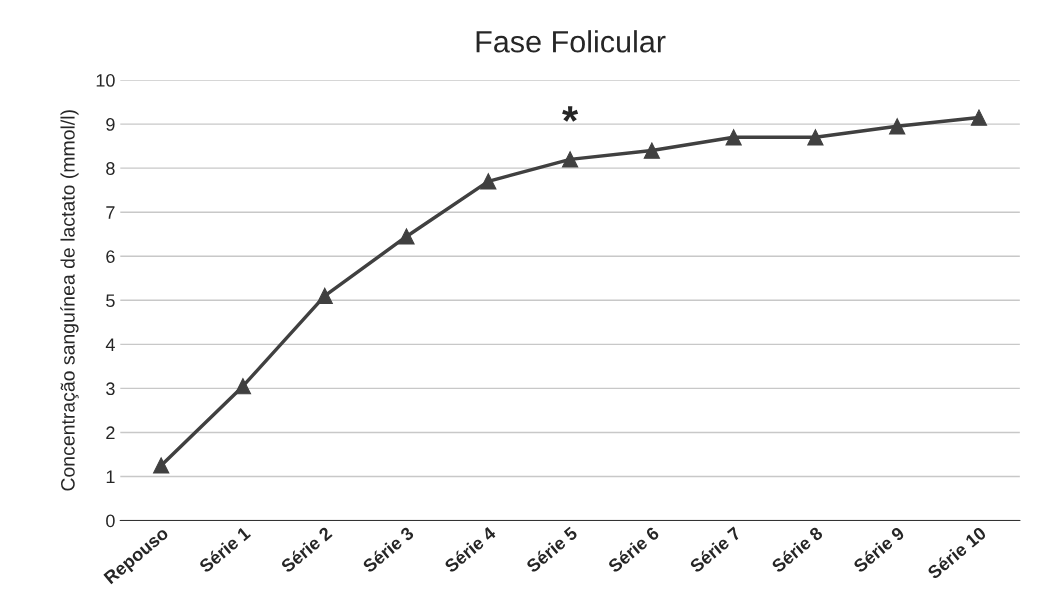 This screenshot has width=1046, height=616. Describe the element at coordinates (570, 114) in the screenshot. I see `annotation: *` at that location.